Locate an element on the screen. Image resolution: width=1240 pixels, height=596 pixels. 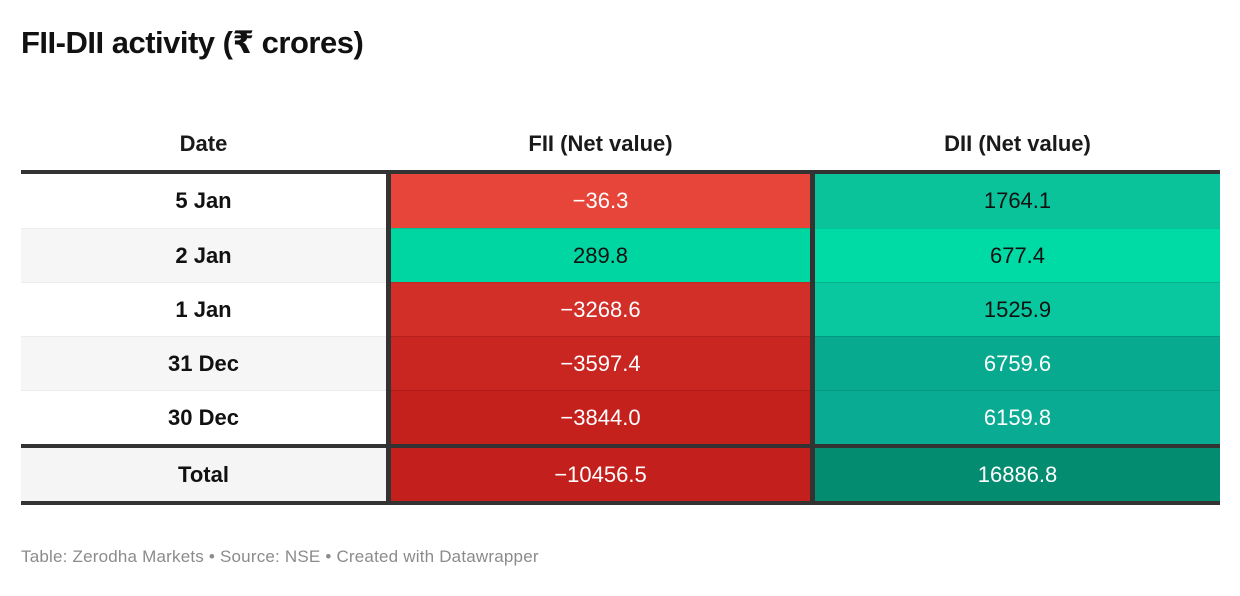
dii-value-cell: 16886.8 is located at coordinates (1017, 474).